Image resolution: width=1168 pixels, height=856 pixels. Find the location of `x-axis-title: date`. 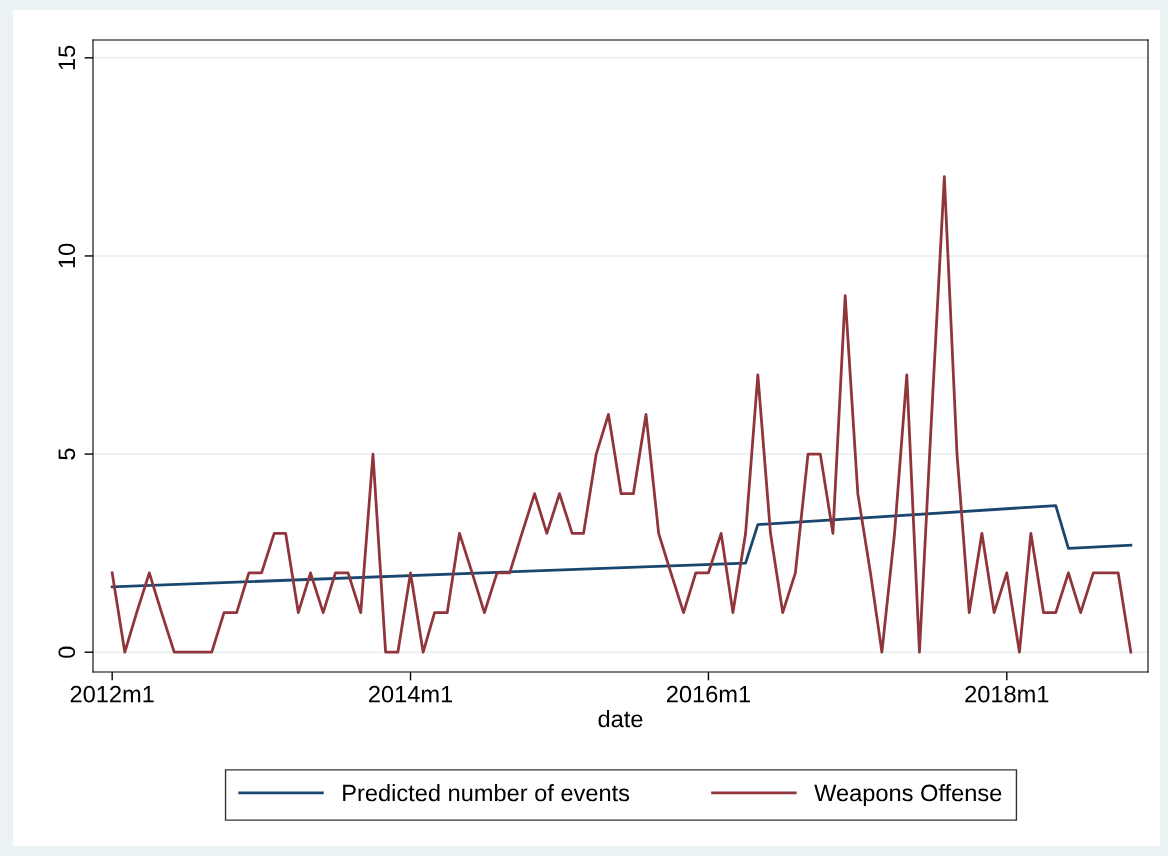

x-axis-title: date is located at coordinates (620, 718).